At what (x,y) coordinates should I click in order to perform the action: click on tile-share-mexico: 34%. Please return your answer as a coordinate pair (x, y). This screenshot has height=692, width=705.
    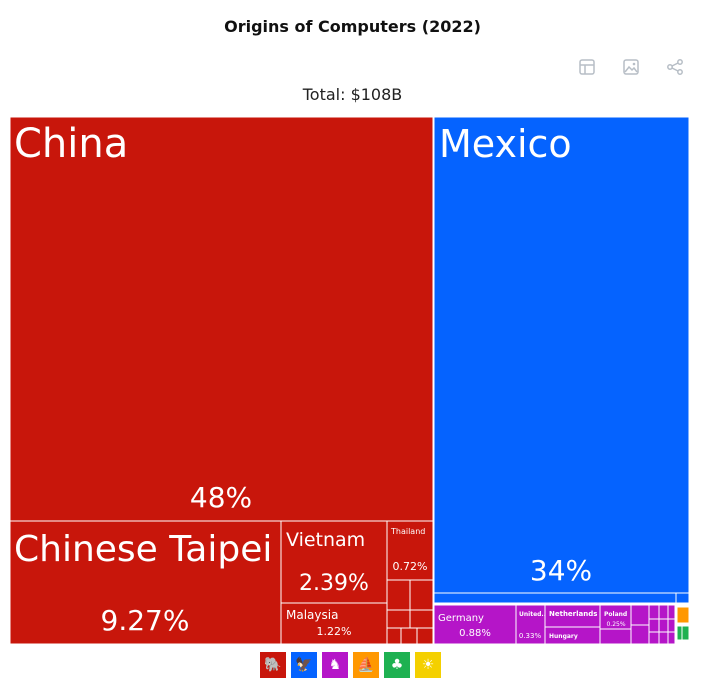
    Looking at the image, I should click on (561, 570).